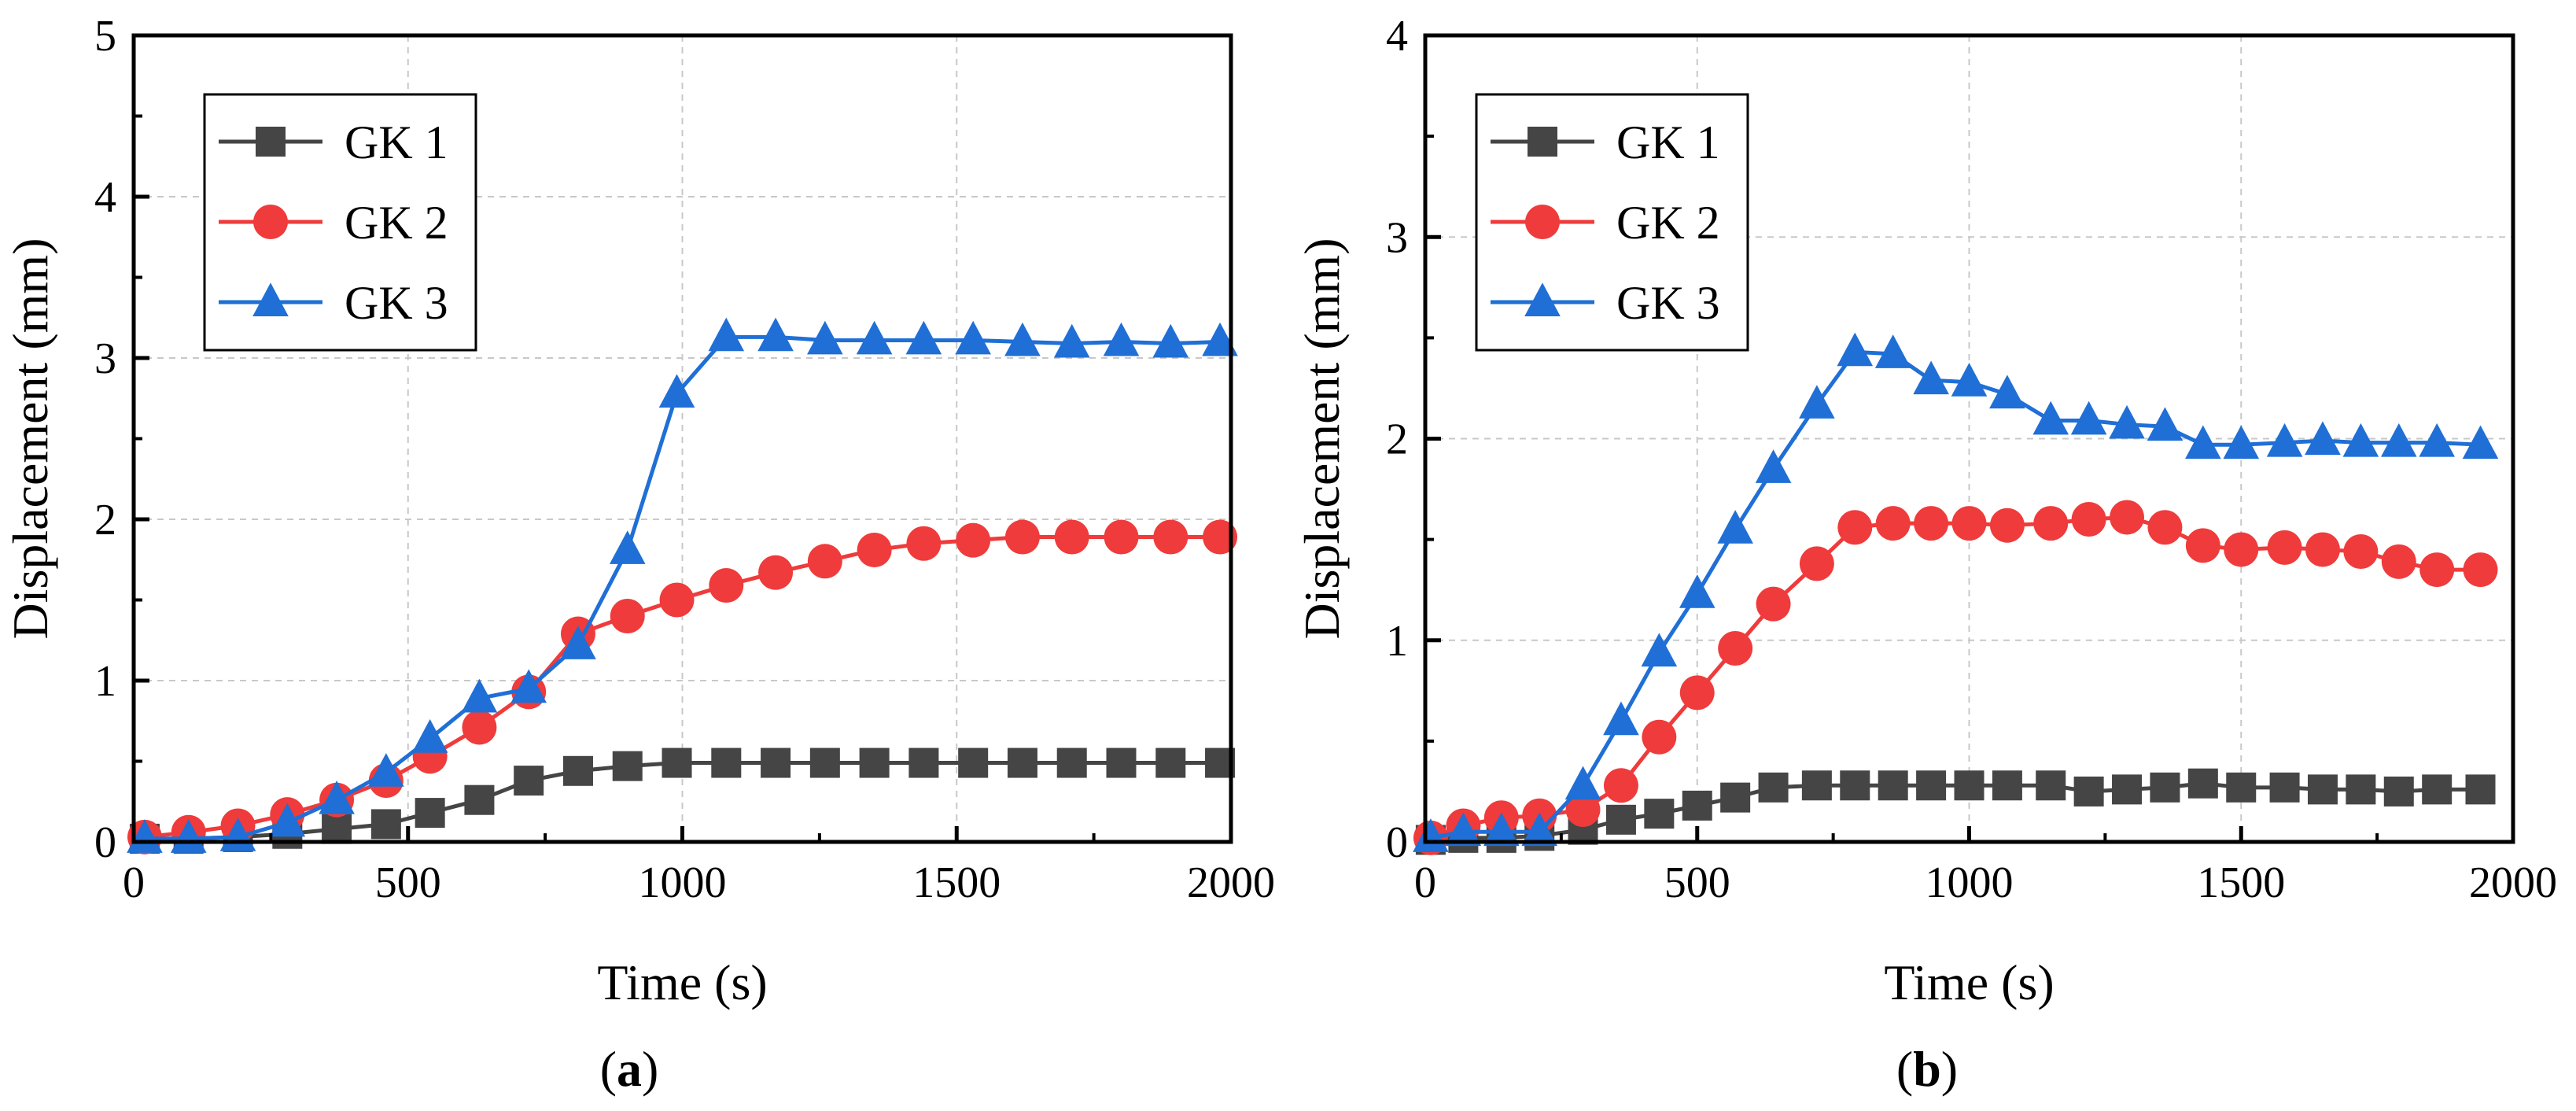 The width and height of the screenshot is (2576, 1111). Describe the element at coordinates (1969, 982) in the screenshot. I see `x-axis-title: Time (s)` at that location.